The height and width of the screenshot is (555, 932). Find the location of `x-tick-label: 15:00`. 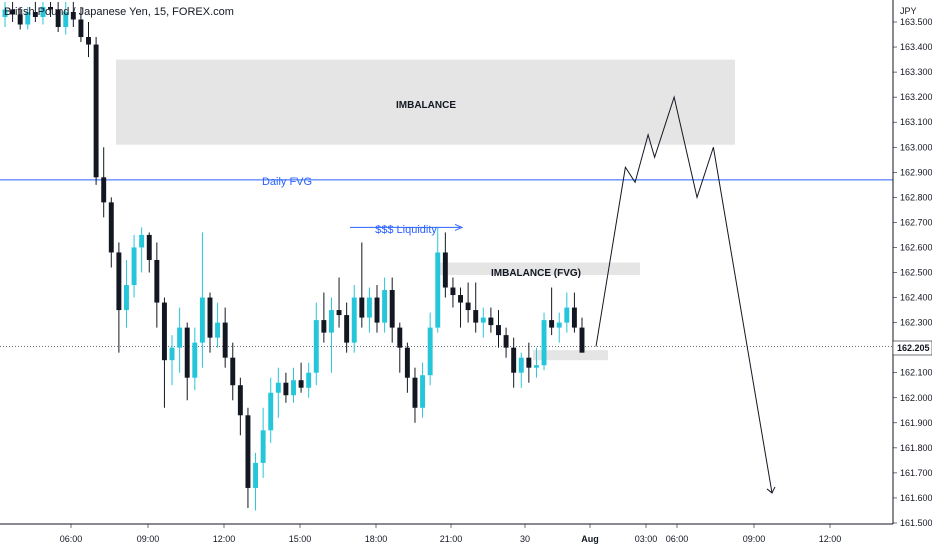

x-tick-label: 15:00 is located at coordinates (300, 539).